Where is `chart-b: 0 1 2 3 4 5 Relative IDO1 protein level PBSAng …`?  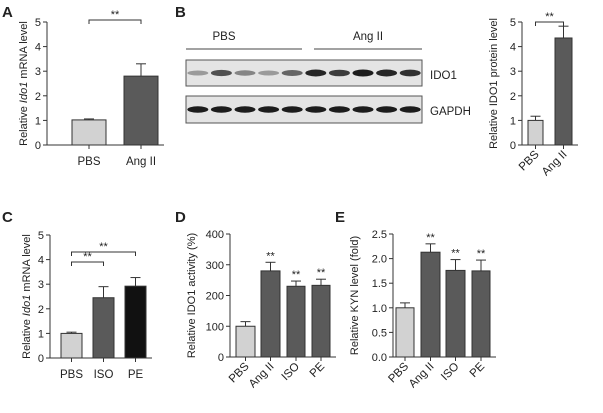
chart-b: 0 1 2 3 4 5 Relative IDO1 protein level PBSAng … is located at coordinates (533, 94).